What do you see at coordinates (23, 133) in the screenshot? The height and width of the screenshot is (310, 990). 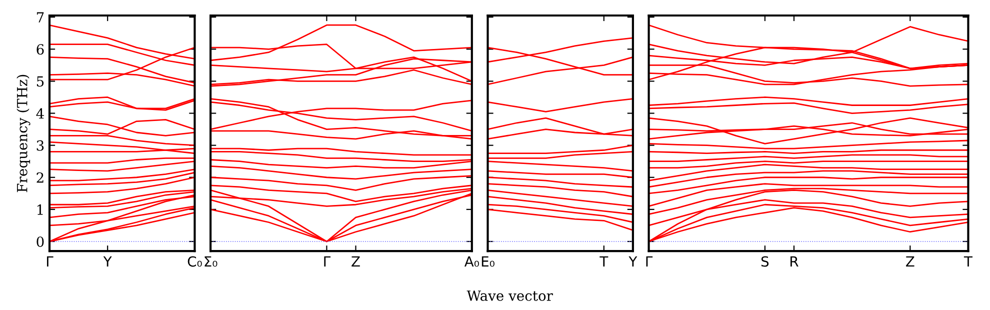 I see `y-axis-title: Frequency (THz)` at bounding box center [23, 133].